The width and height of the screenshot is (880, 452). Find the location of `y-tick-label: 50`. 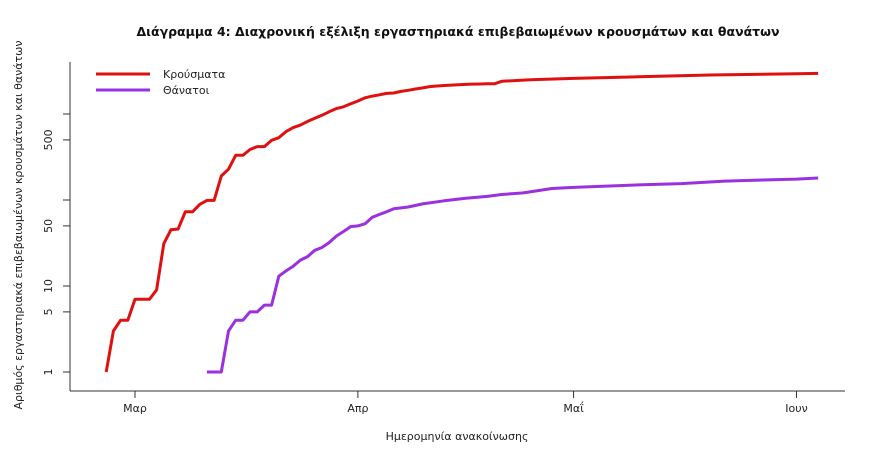

y-tick-label: 50 is located at coordinates (48, 226).